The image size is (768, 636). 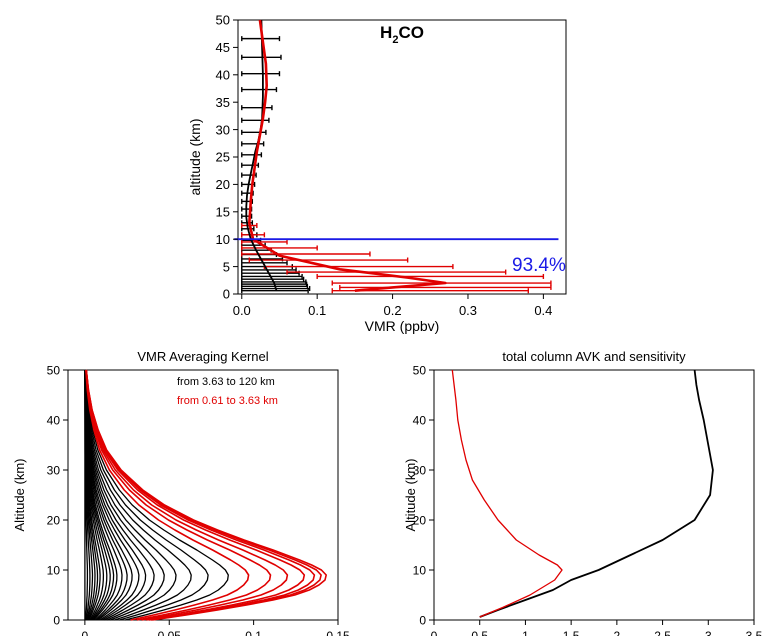 What do you see at coordinates (347, 155) in the screenshot?
I see `h2co-retrieved-profile` at bounding box center [347, 155].